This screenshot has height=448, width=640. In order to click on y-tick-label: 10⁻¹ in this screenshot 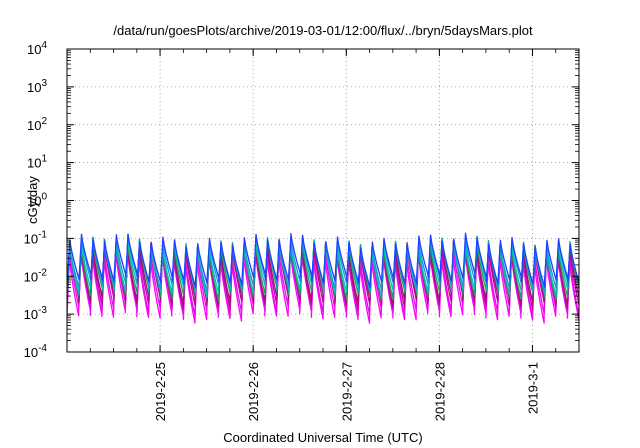, I will do `click(36, 237)`.